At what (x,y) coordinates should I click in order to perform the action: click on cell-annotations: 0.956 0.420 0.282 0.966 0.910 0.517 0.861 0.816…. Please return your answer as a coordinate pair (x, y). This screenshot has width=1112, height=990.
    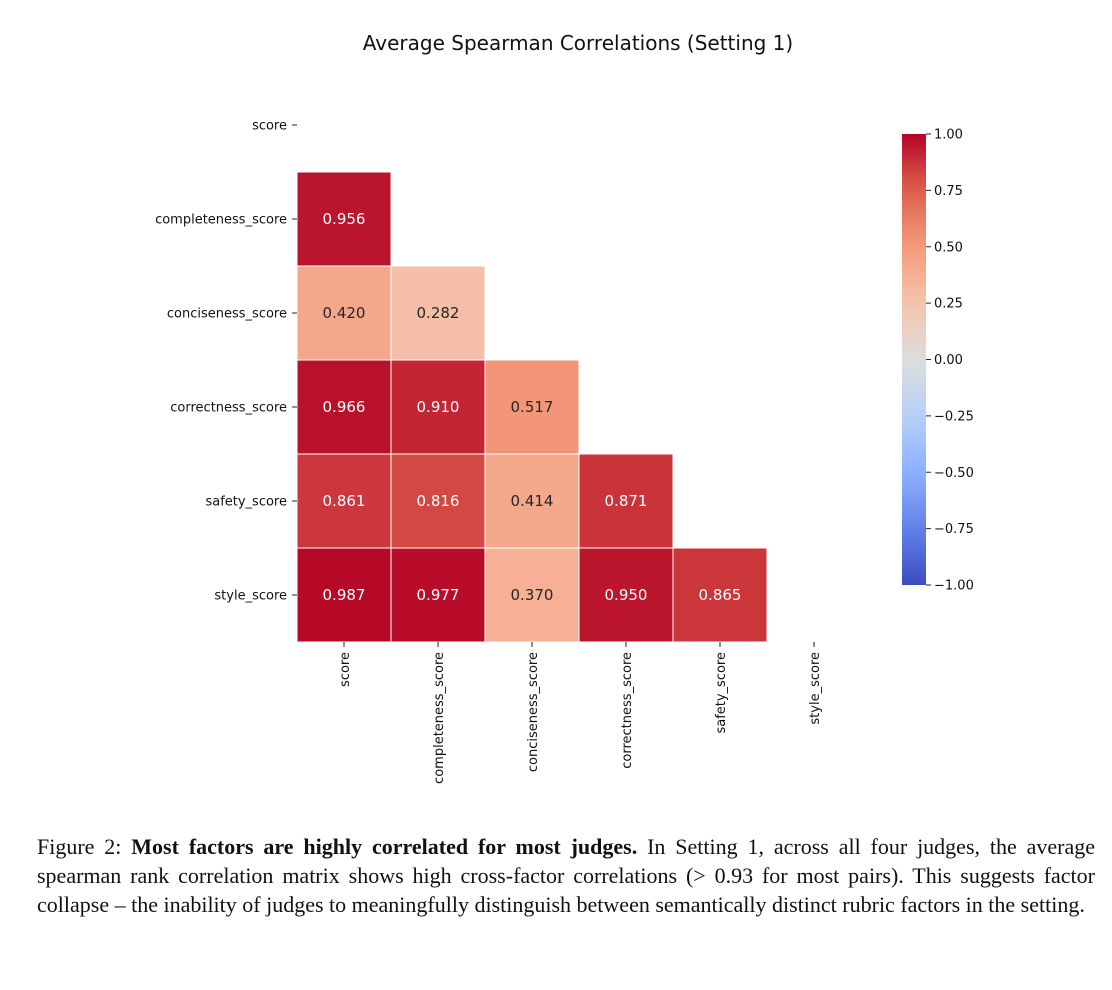
    Looking at the image, I should click on (532, 407).